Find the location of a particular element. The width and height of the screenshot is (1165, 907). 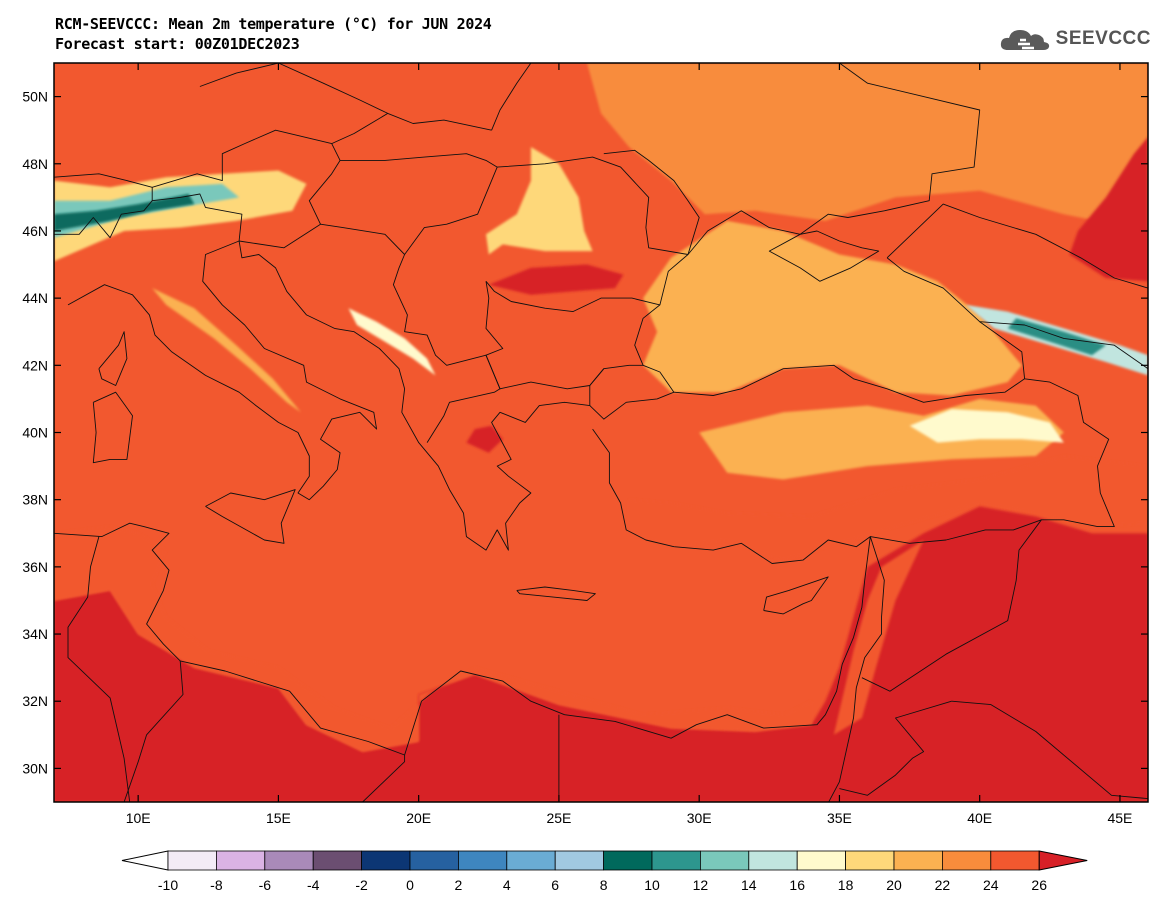

field-alps is located at coordinates (180, 216).